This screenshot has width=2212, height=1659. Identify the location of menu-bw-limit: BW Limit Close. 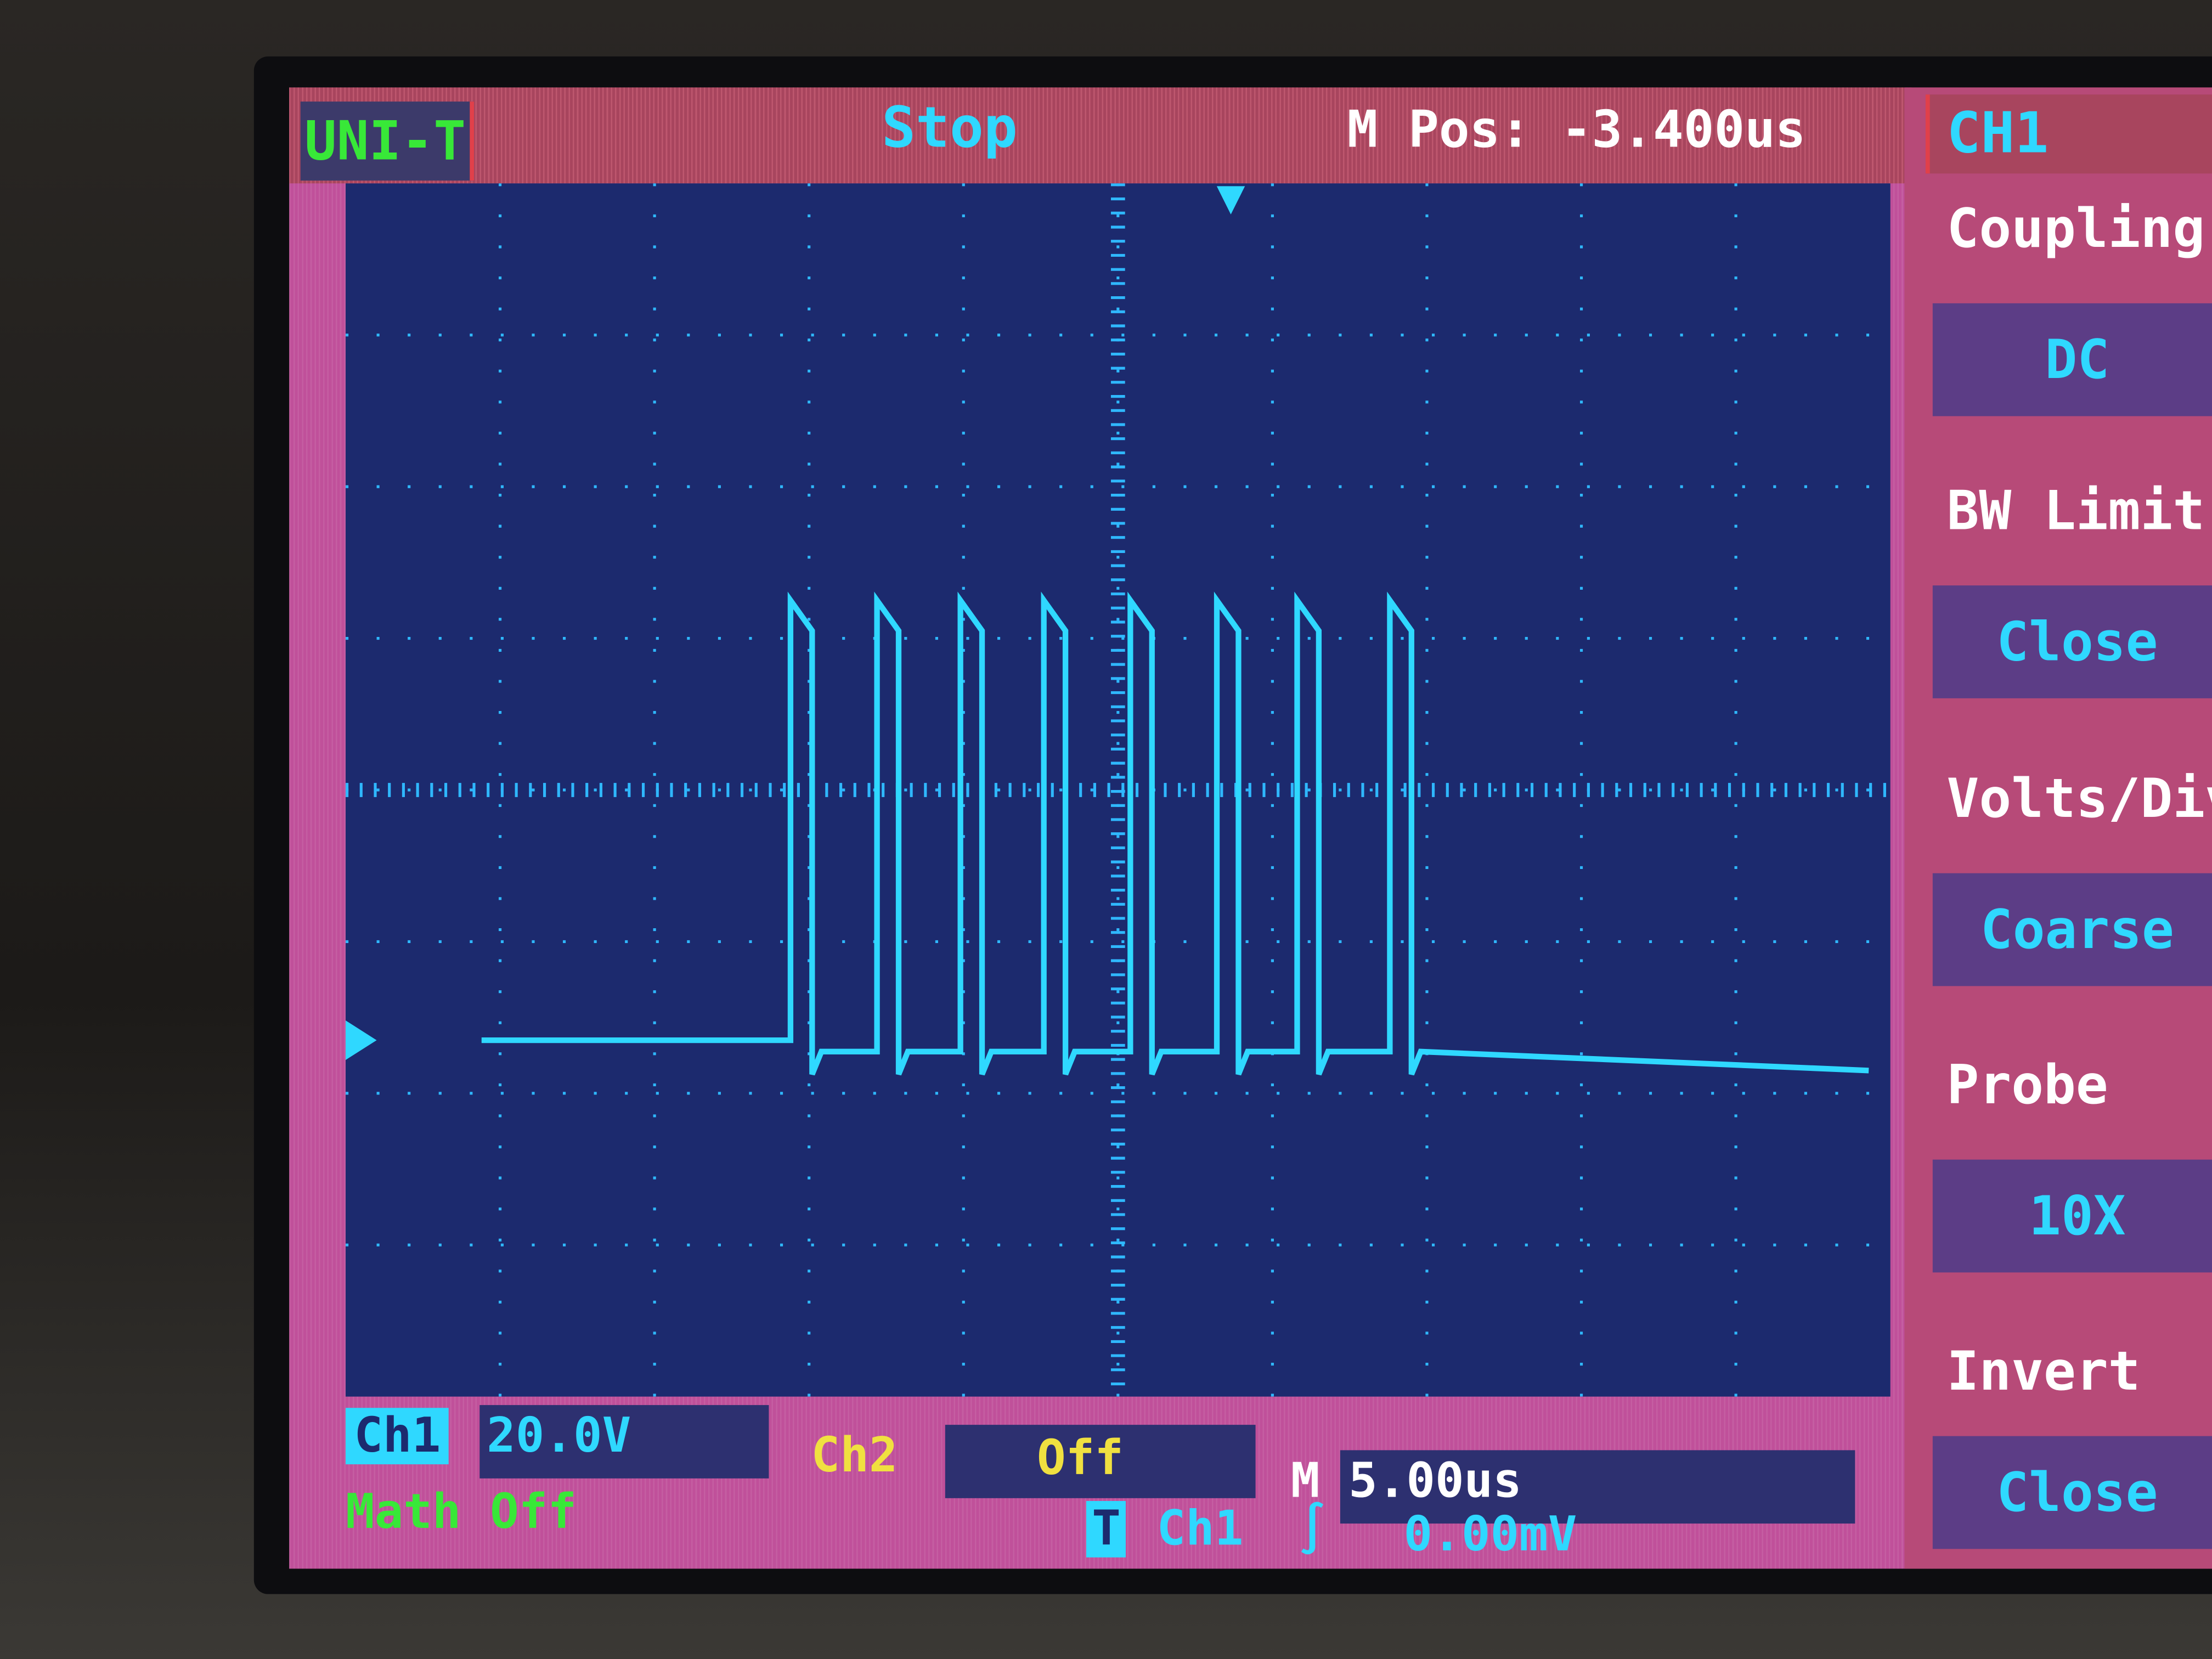
(2058, 603).